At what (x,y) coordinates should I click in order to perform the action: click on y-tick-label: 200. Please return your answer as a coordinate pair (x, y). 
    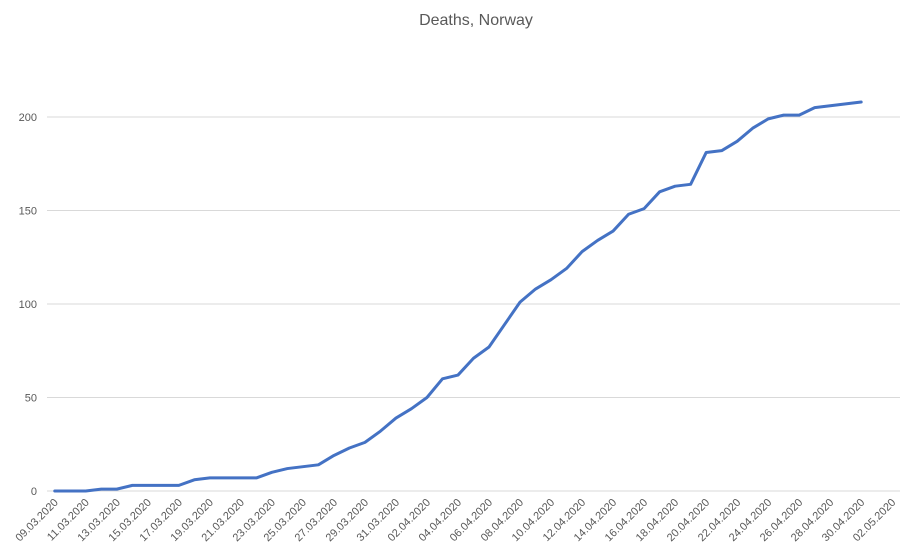
    Looking at the image, I should click on (28, 118).